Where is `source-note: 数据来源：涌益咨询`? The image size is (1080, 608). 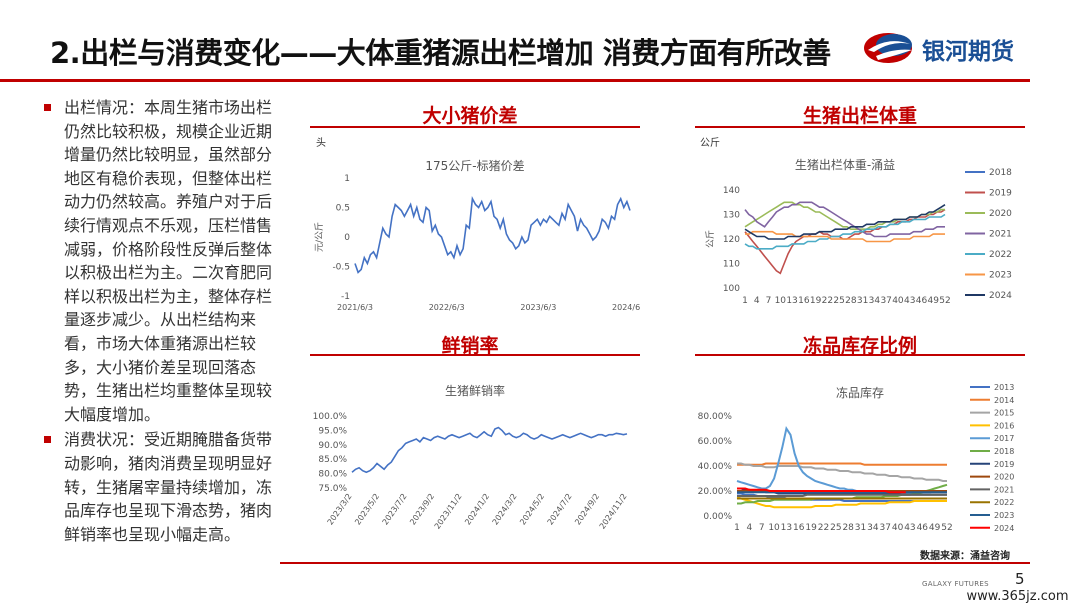
source-note: 数据来源：涌益咨询 is located at coordinates (965, 556).